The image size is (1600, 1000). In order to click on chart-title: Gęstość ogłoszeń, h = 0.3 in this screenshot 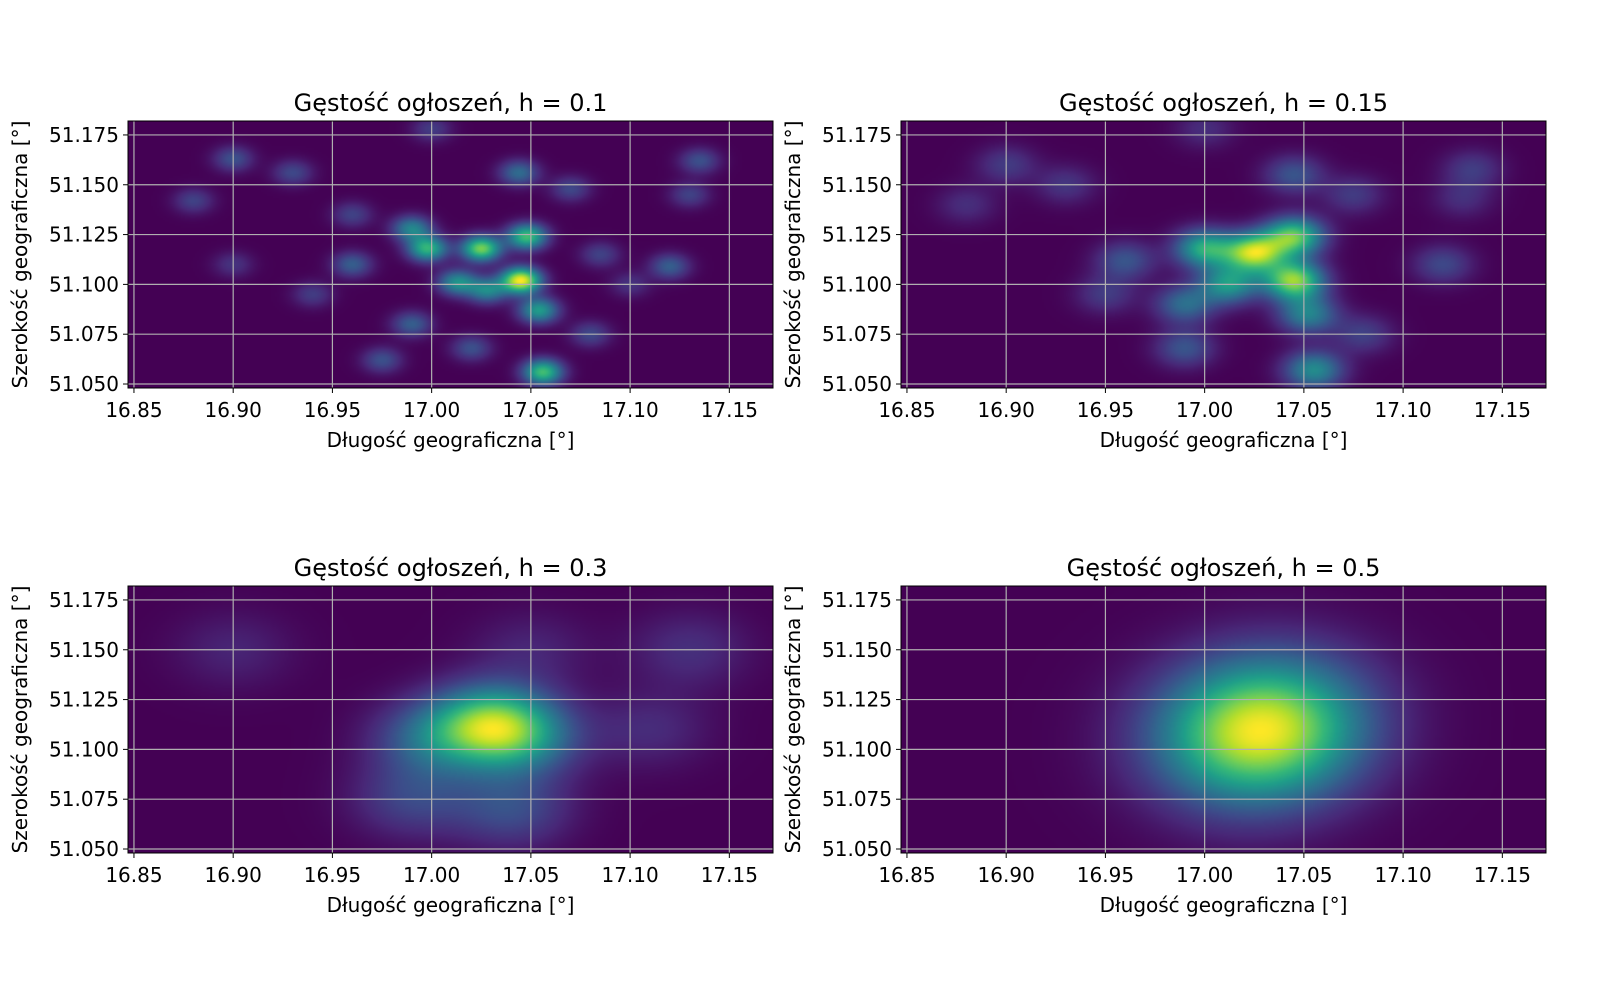, I will do `click(451, 568)`.